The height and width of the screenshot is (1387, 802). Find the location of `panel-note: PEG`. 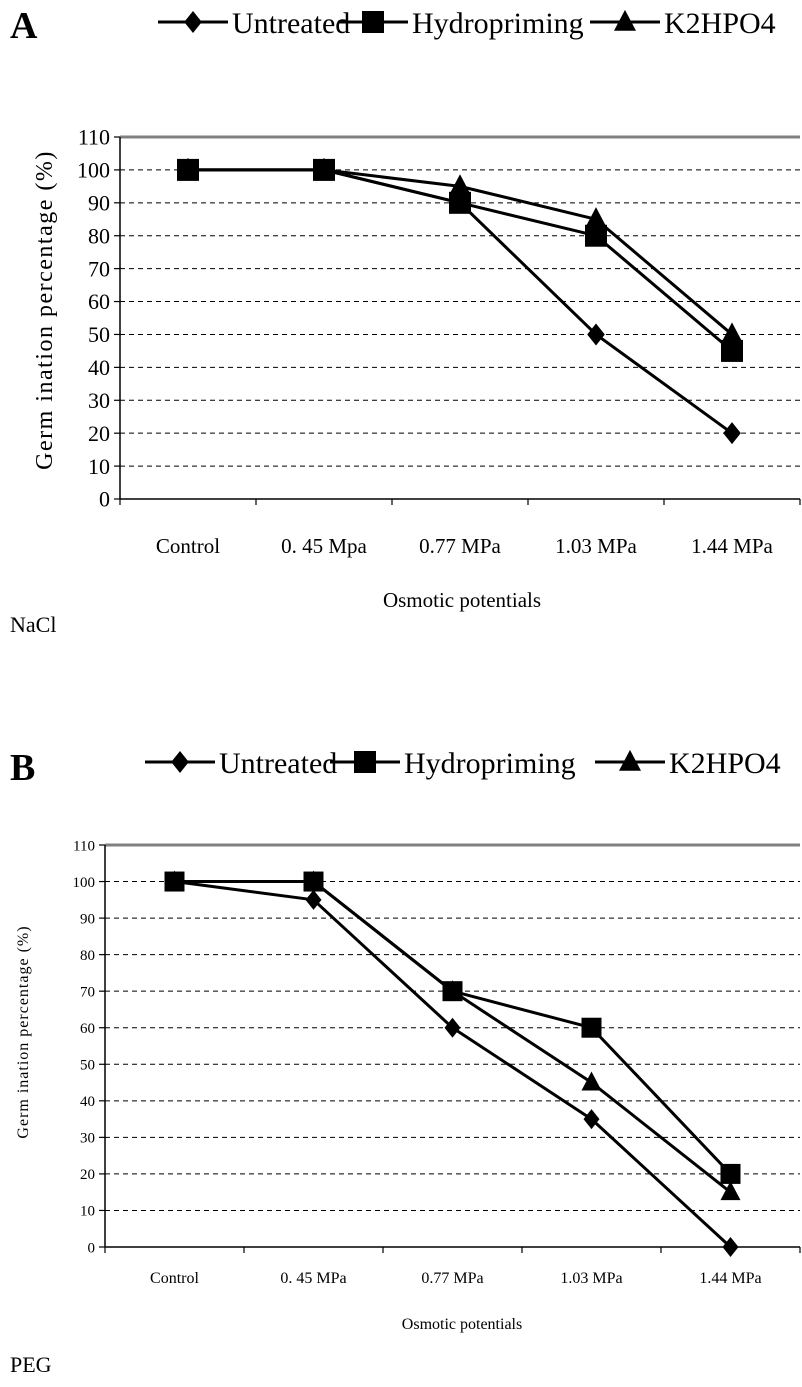

panel-note: PEG is located at coordinates (31, 1364).